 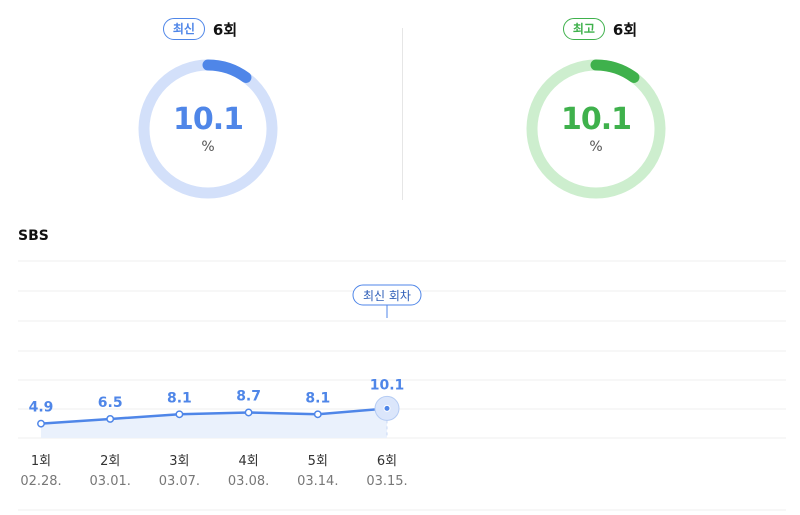 What do you see at coordinates (179, 481) in the screenshot?
I see `date-label: 03.07.` at bounding box center [179, 481].